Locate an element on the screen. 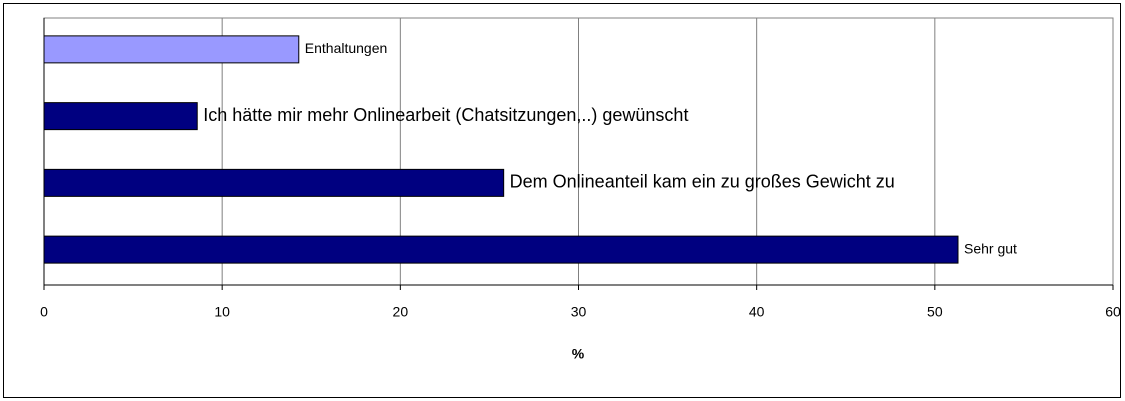 The image size is (1125, 401). x-tick-label: 10 is located at coordinates (222, 312).